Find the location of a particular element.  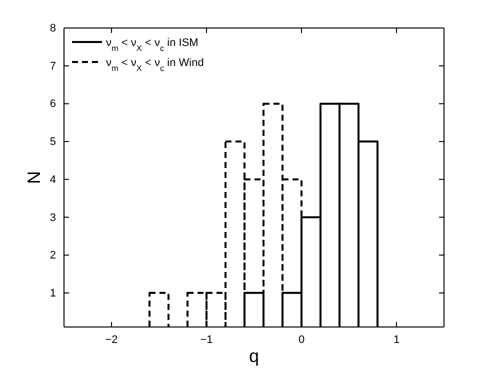

y-tick-label: 5 is located at coordinates (53, 142).